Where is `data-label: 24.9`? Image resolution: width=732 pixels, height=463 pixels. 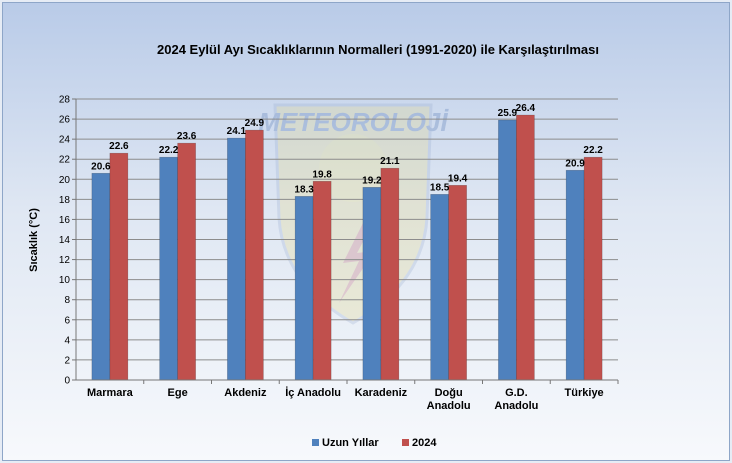 data-label: 24.9 is located at coordinates (255, 123).